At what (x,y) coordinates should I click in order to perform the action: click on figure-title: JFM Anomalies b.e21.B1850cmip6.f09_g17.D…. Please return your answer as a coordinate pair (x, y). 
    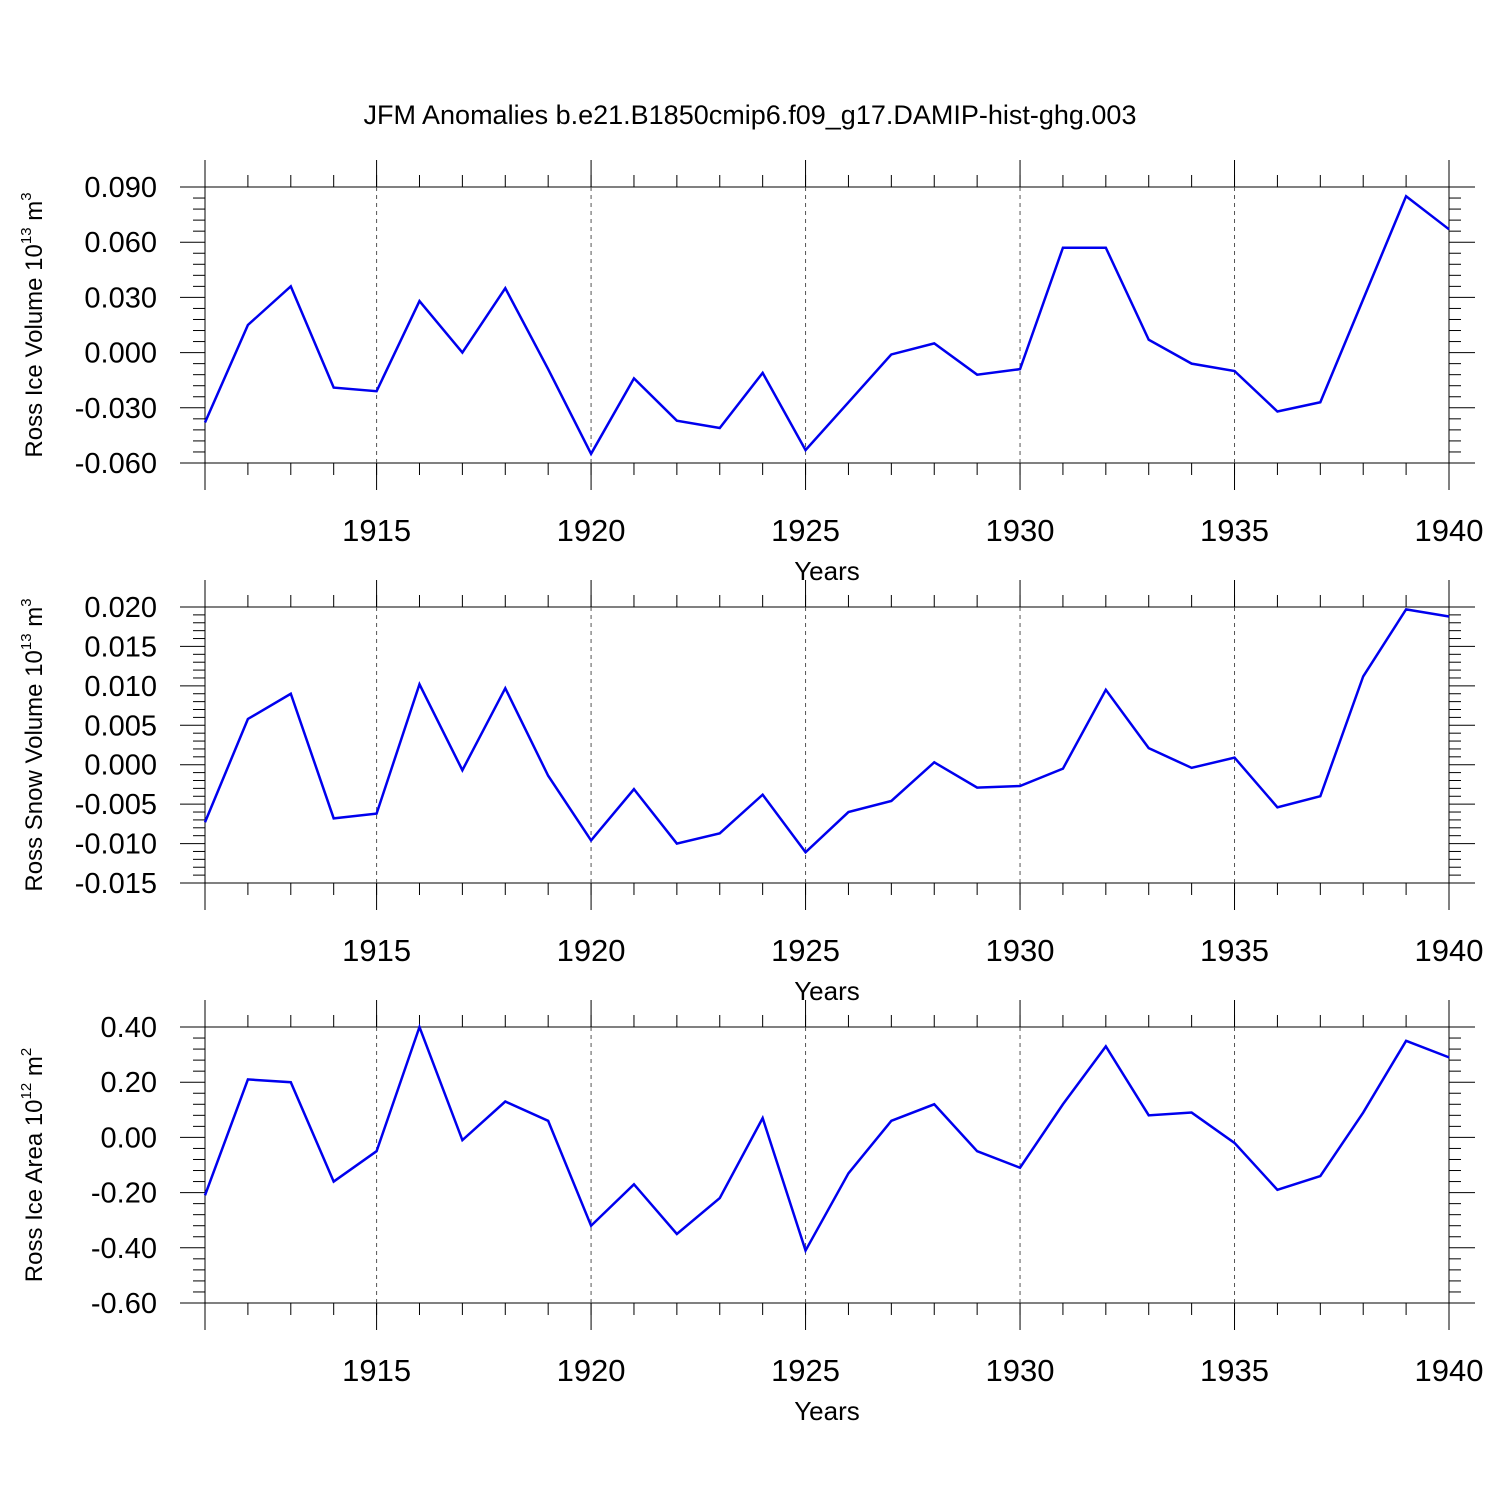
    Looking at the image, I should click on (750, 115).